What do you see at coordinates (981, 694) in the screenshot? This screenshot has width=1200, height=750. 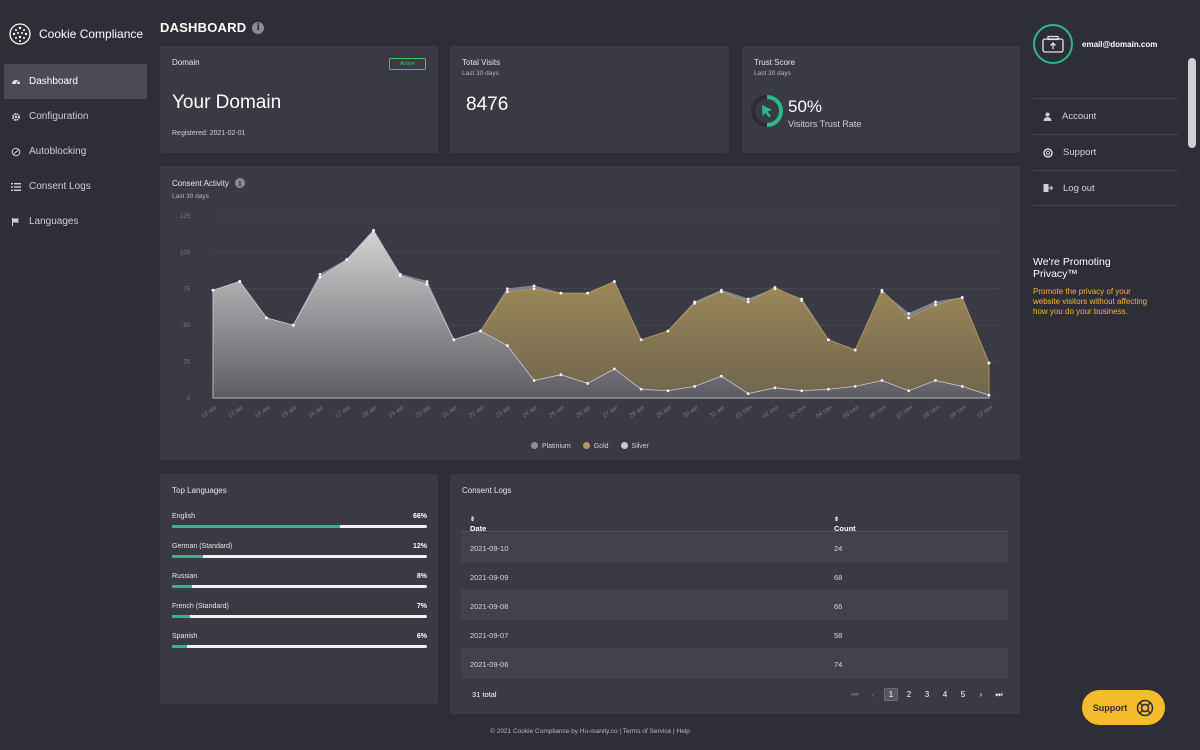 I see `next-page-icon: ›` at bounding box center [981, 694].